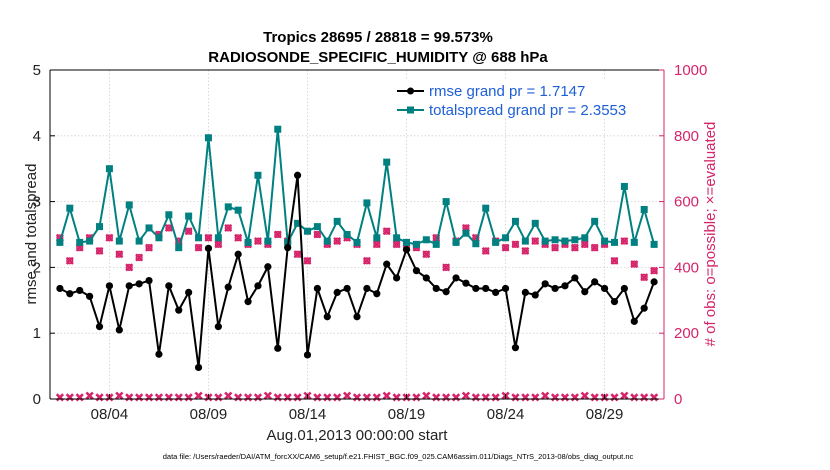  I want to click on legend-rmse-label: rmse grand pr = 1.7147, so click(507, 91).